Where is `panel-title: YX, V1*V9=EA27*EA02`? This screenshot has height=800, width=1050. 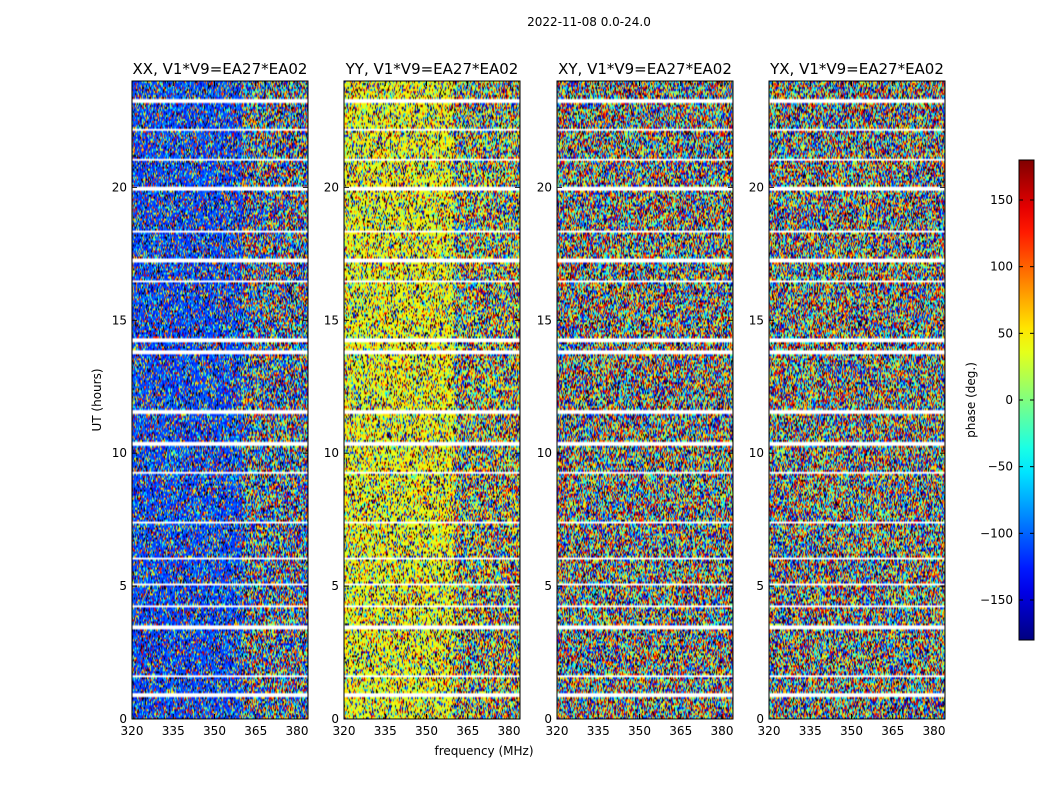 panel-title: YX, V1*V9=EA27*EA02 is located at coordinates (856, 69).